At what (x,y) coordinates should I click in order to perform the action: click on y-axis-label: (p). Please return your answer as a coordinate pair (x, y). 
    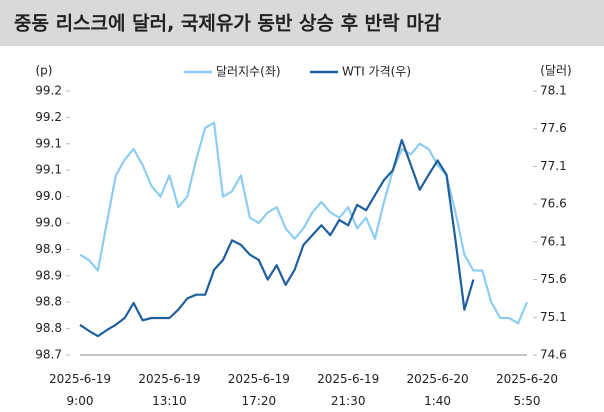
    Looking at the image, I should click on (44, 71).